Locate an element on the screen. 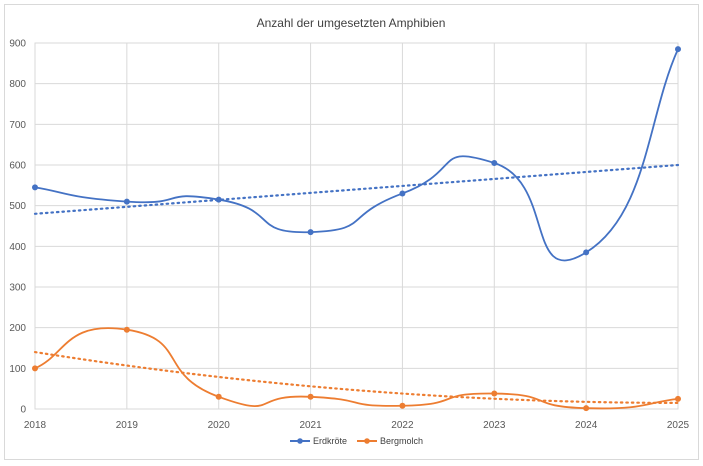 The width and height of the screenshot is (703, 466). data-point-bergmolch-2022 is located at coordinates (402, 405).